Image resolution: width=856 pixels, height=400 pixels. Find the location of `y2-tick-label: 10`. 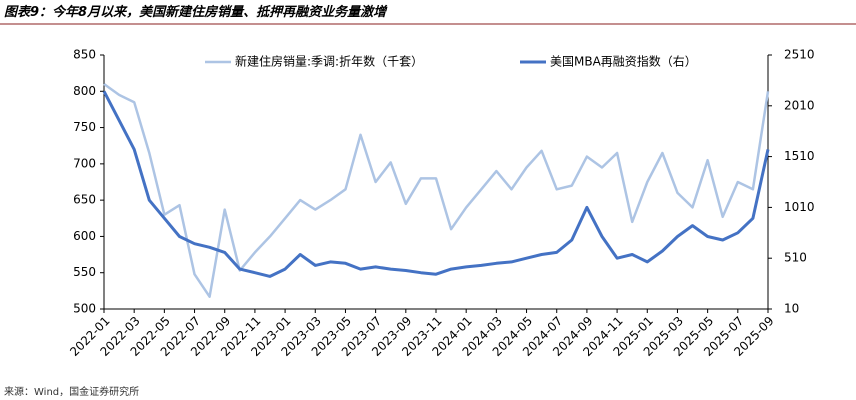

y2-tick-label: 10 is located at coordinates (791, 309).